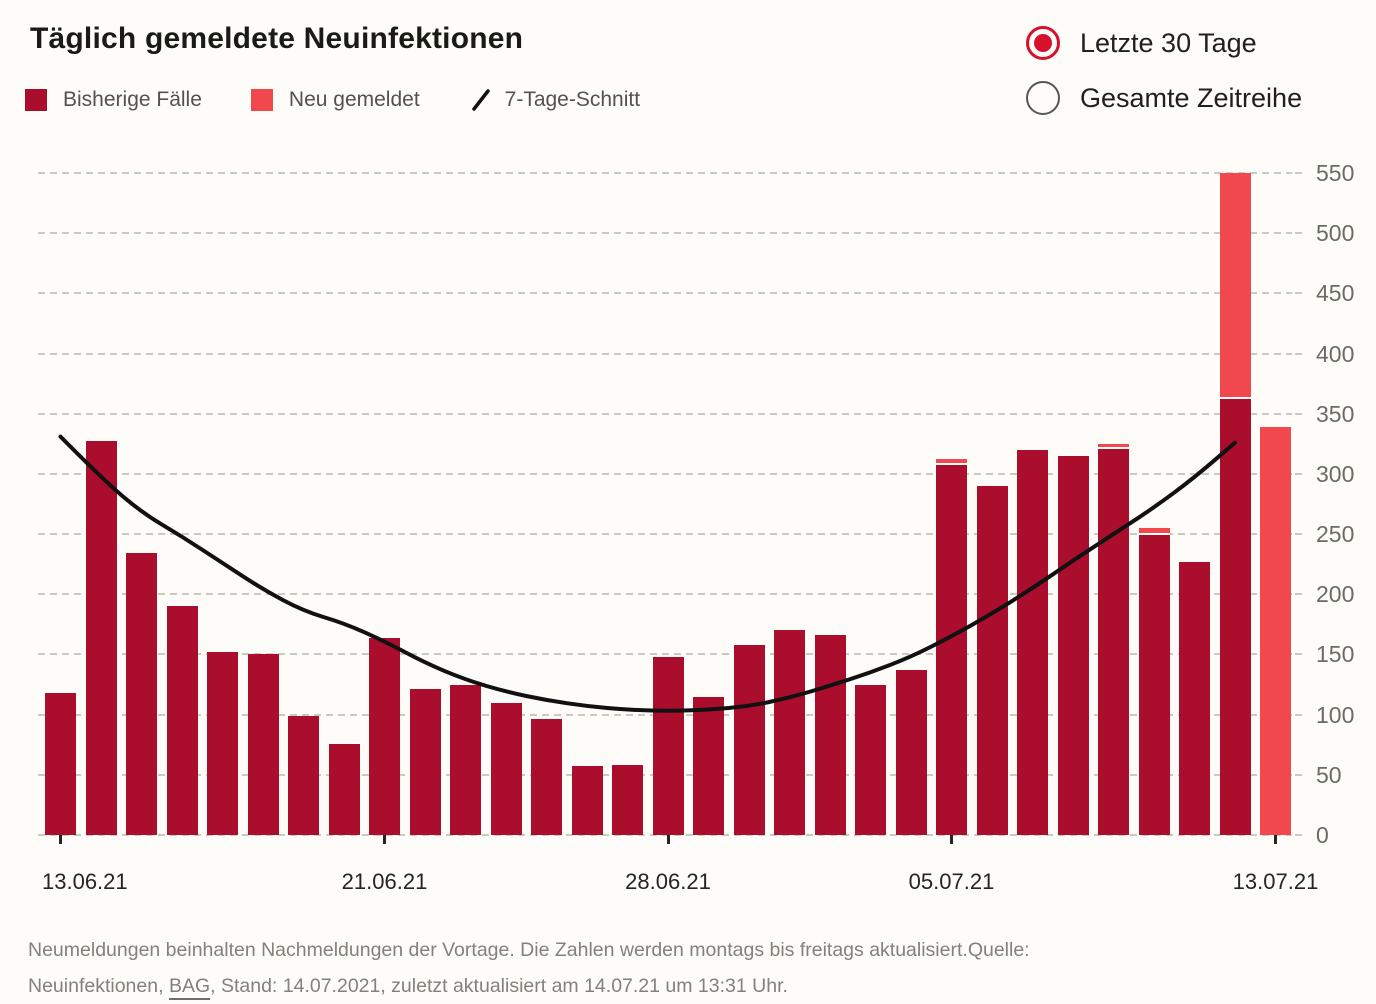 The height and width of the screenshot is (1004, 1376). Describe the element at coordinates (627, 800) in the screenshot. I see `bar-previous-cases-27.06.21` at that location.